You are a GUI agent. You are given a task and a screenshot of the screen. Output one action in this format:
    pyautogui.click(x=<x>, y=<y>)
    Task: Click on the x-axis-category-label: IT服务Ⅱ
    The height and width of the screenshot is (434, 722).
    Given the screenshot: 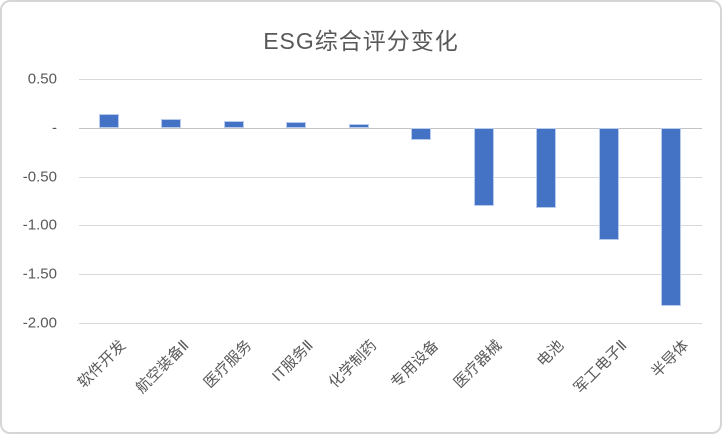 What is the action you would take?
    pyautogui.click(x=293, y=361)
    